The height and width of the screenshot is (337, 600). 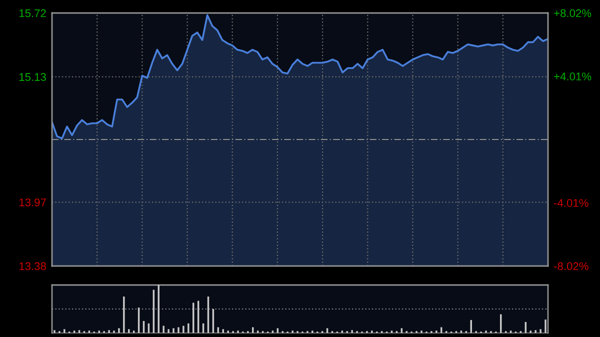 What do you see at coordinates (32, 13) in the screenshot?
I see `y-tick-label: 15.72` at bounding box center [32, 13].